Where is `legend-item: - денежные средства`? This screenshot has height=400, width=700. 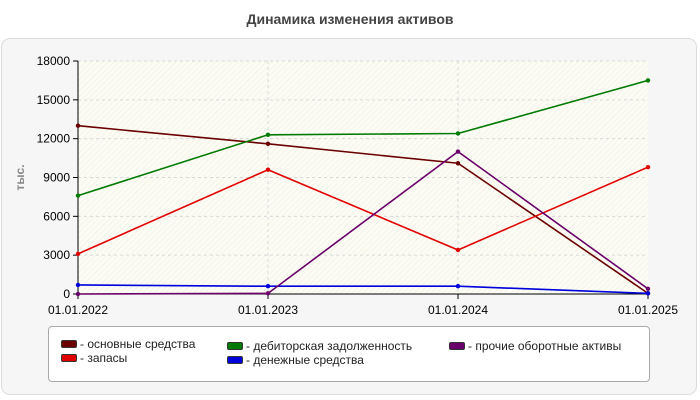
legend-item: - денежные средства is located at coordinates (295, 360).